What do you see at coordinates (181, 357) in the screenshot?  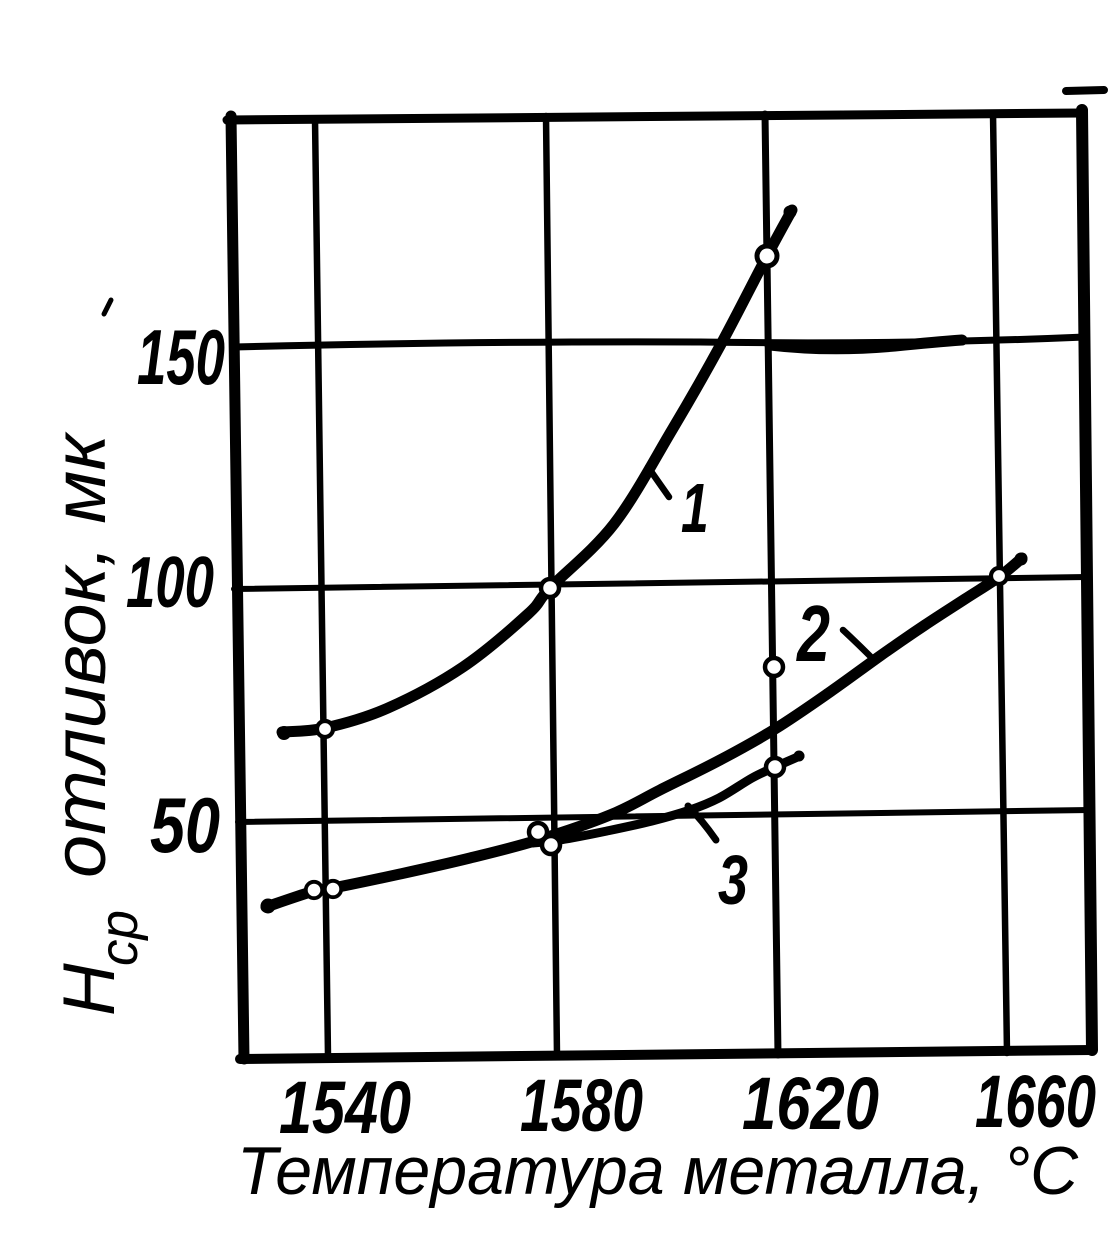 I see `svg-text: 150` at bounding box center [181, 357].